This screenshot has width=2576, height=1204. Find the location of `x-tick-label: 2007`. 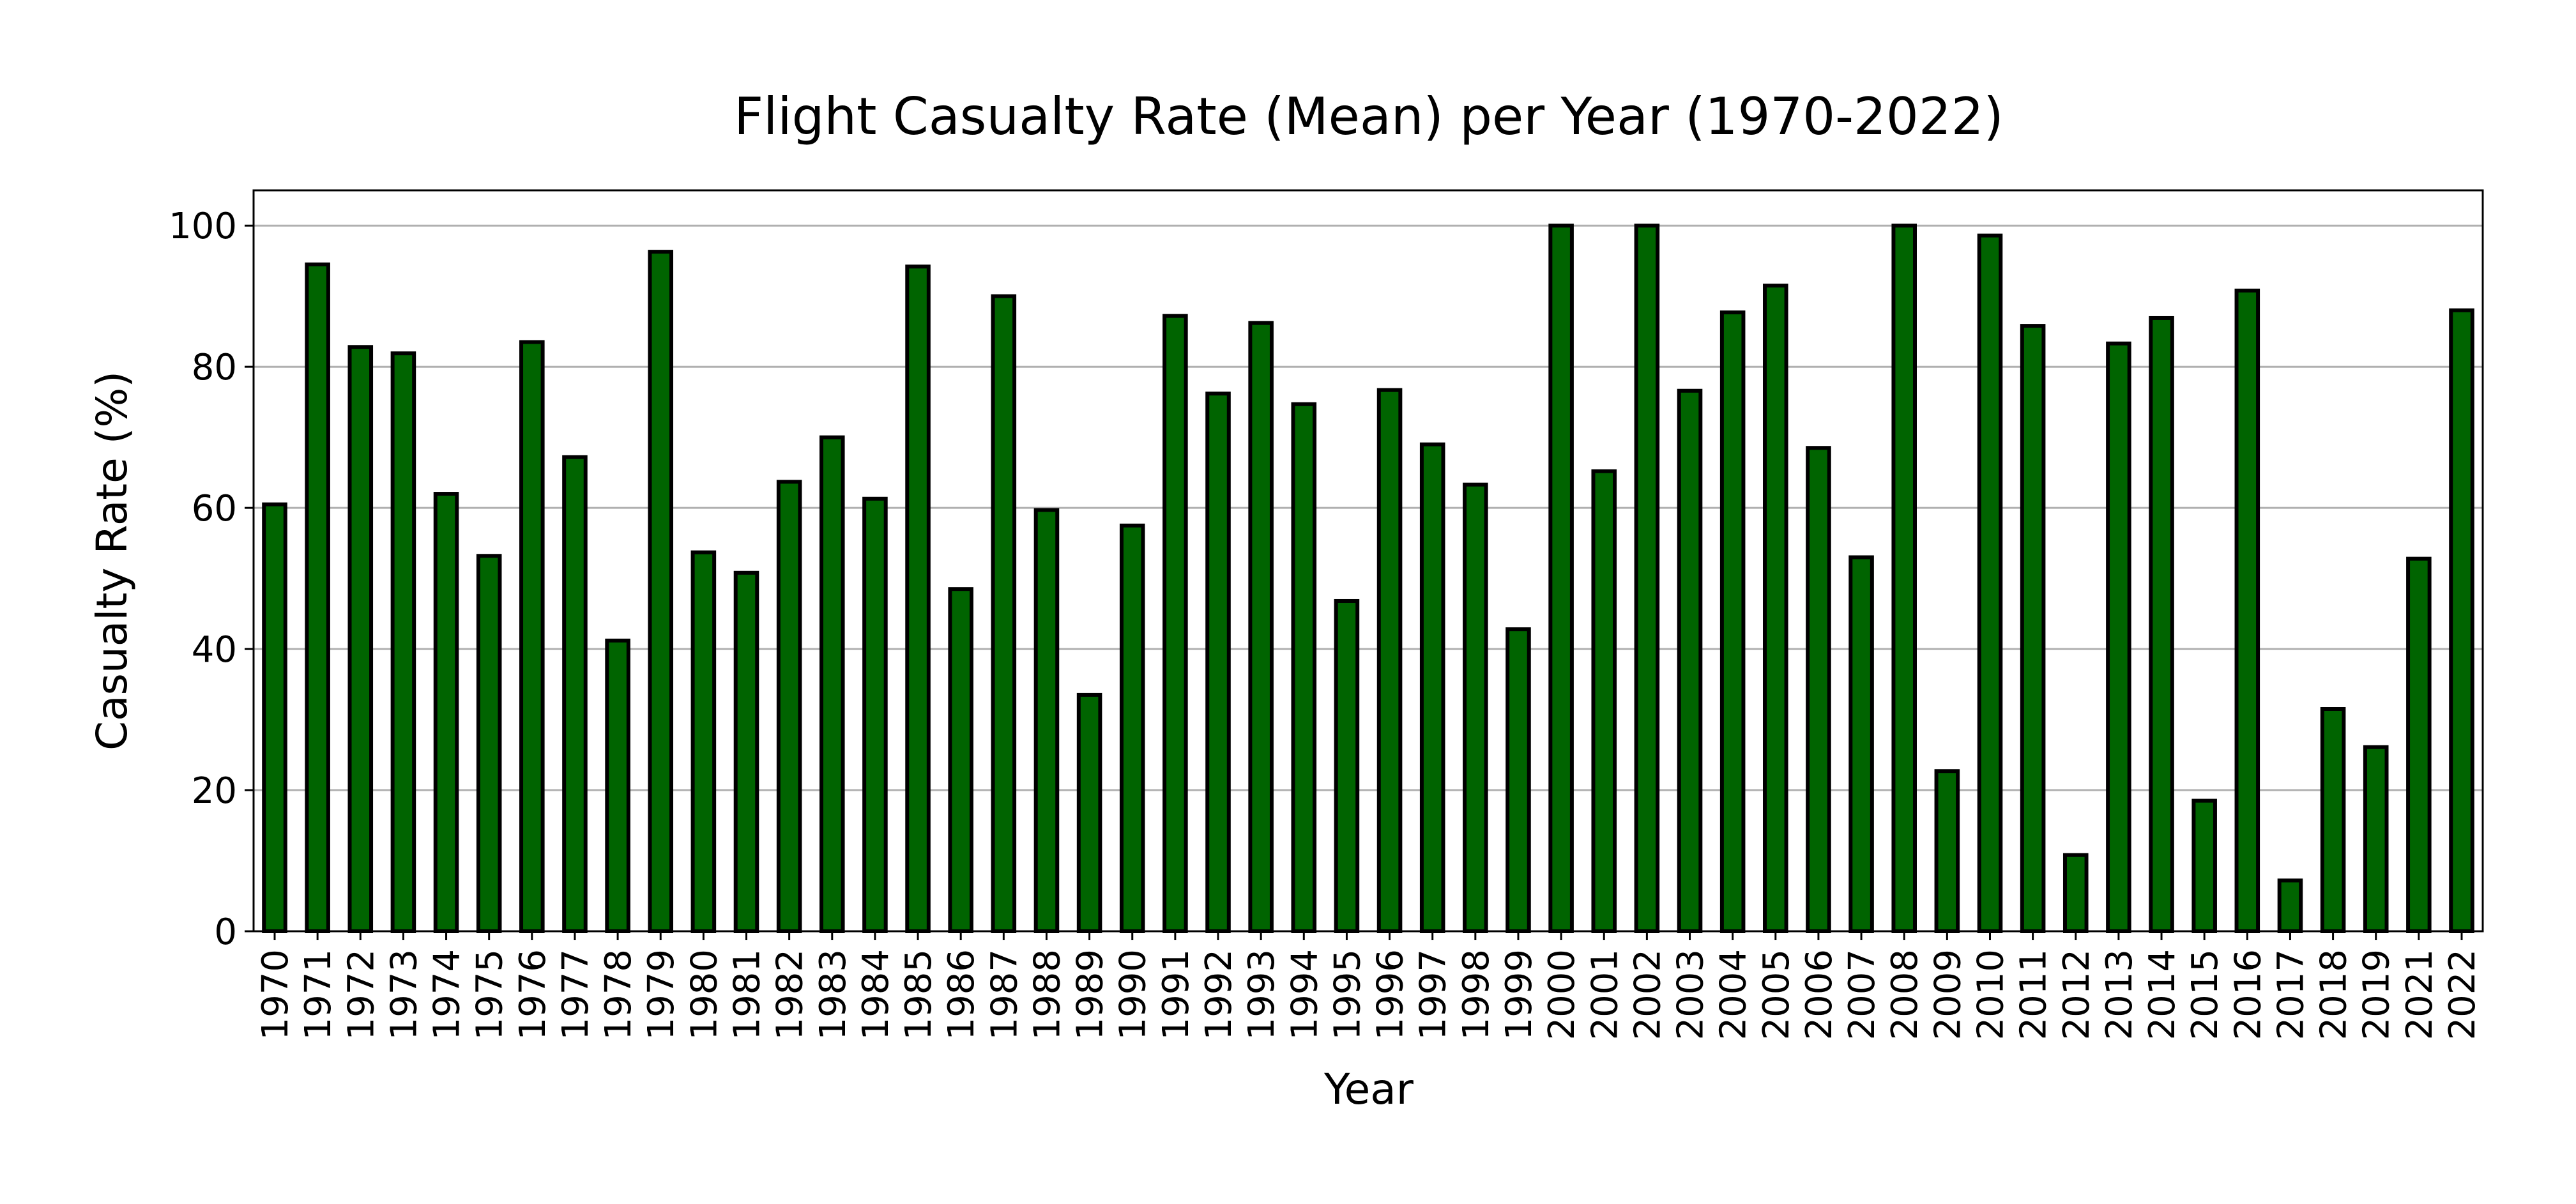

x-tick-label: 2007 is located at coordinates (1862, 994).